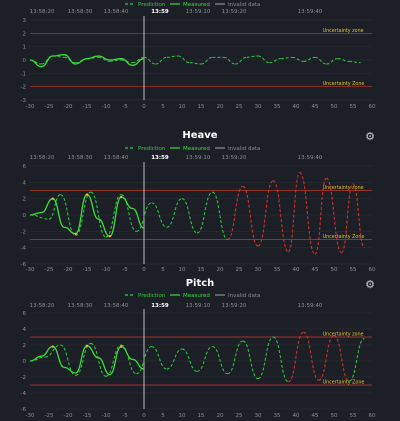 This screenshot has width=400, height=421. Describe the element at coordinates (244, 296) in the screenshot. I see `legend-invalid-label: Invalid data` at that location.